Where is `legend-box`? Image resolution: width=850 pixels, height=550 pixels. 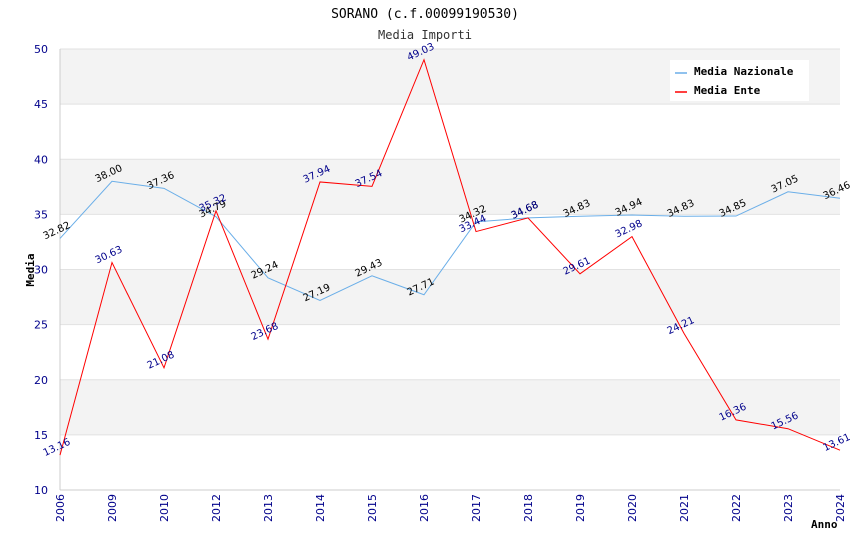
legend-box is located at coordinates (739, 80).